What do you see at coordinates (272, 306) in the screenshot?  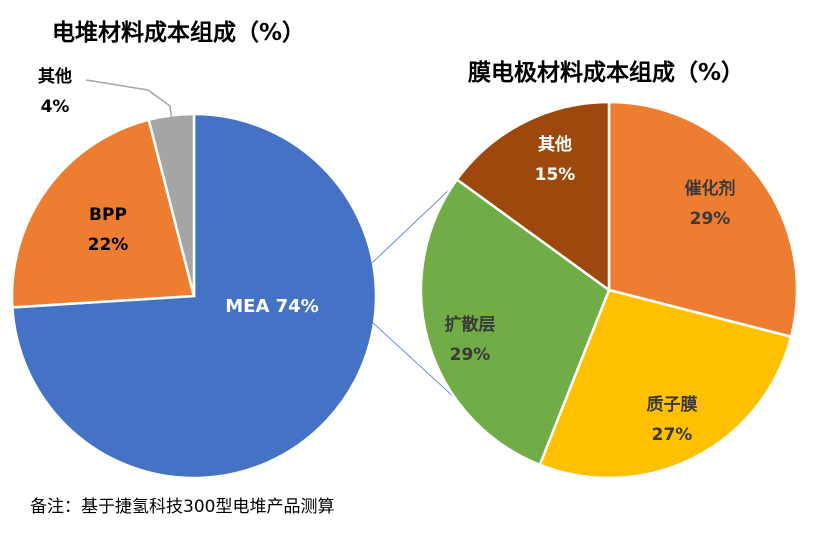 I see `left-pie-label-0: MEA 74%` at bounding box center [272, 306].